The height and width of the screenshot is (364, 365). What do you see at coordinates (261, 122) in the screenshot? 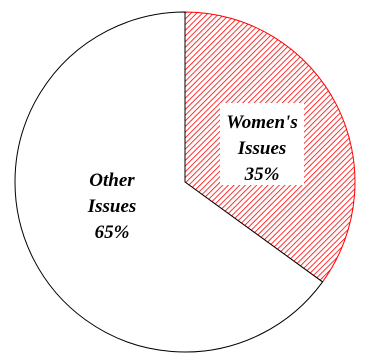
I see `slice-label-line: Women's` at bounding box center [261, 122].